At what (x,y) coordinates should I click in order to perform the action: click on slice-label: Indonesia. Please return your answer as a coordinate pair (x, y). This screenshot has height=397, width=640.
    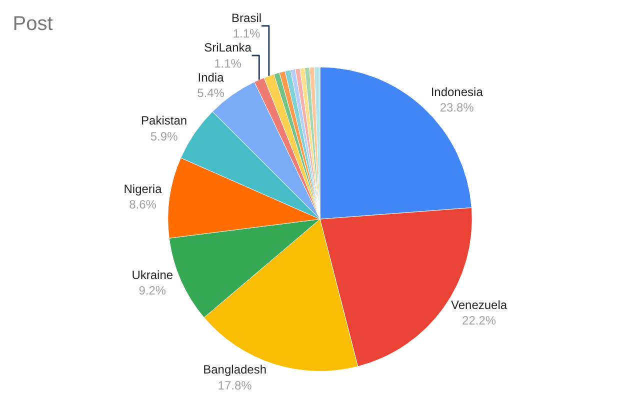
    Looking at the image, I should click on (457, 91).